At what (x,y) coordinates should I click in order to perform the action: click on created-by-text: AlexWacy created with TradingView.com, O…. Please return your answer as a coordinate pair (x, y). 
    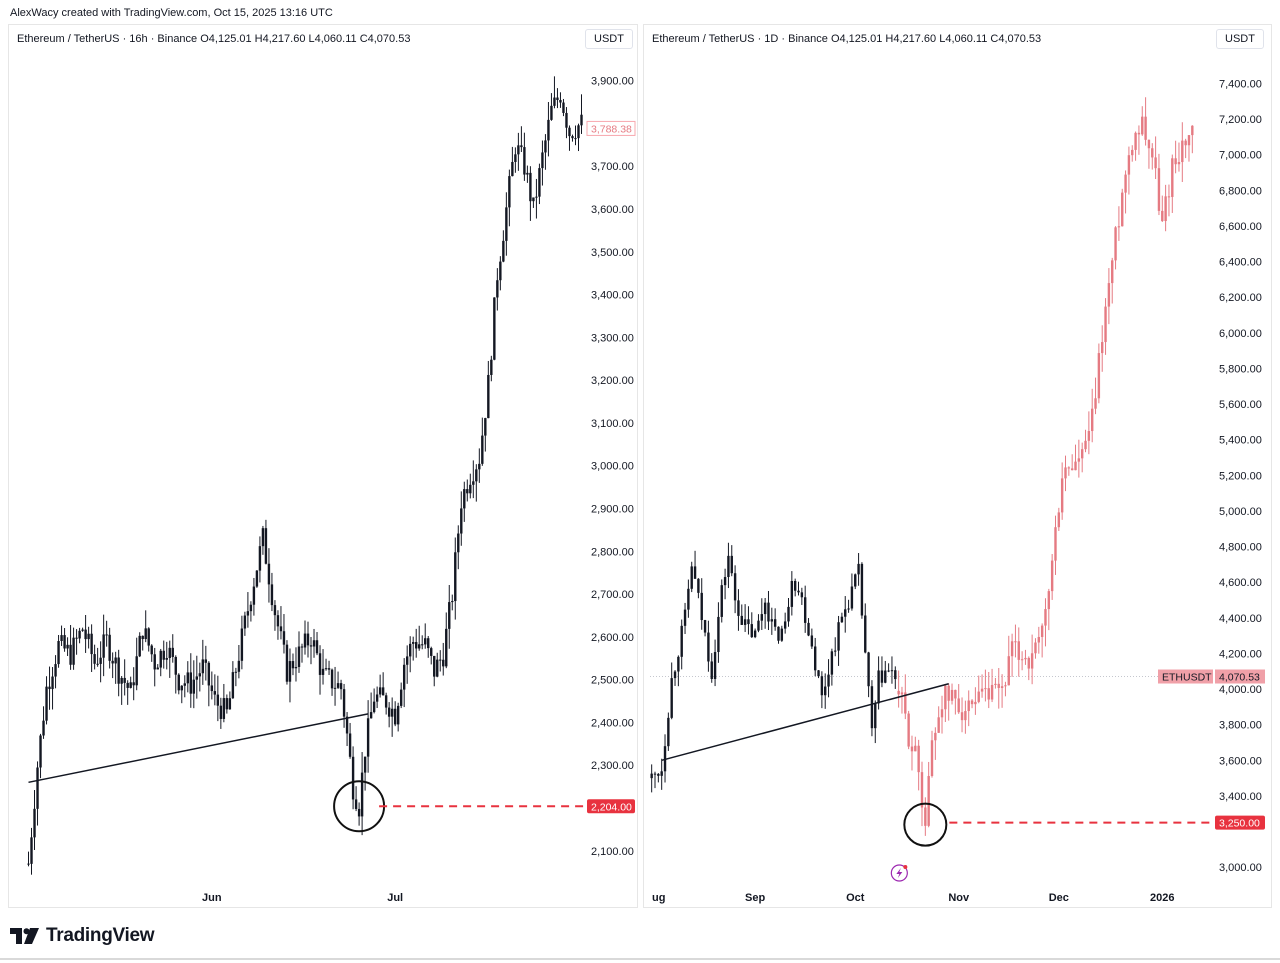
    Looking at the image, I should click on (171, 13).